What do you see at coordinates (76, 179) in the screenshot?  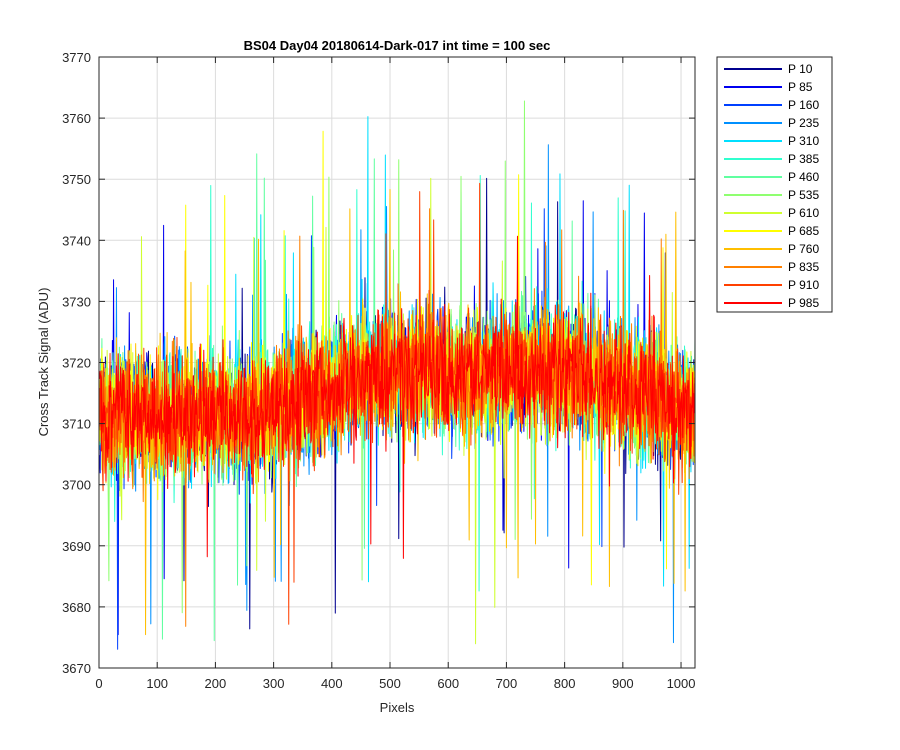 I see `y-tick-label: 3750` at bounding box center [76, 179].